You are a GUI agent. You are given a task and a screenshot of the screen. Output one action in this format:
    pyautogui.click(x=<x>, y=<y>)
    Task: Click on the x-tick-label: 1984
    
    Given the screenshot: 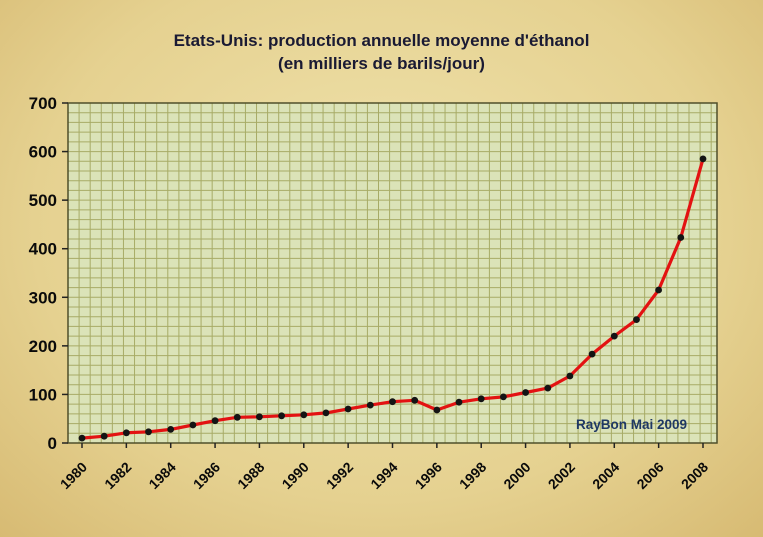 What is the action you would take?
    pyautogui.click(x=161, y=475)
    